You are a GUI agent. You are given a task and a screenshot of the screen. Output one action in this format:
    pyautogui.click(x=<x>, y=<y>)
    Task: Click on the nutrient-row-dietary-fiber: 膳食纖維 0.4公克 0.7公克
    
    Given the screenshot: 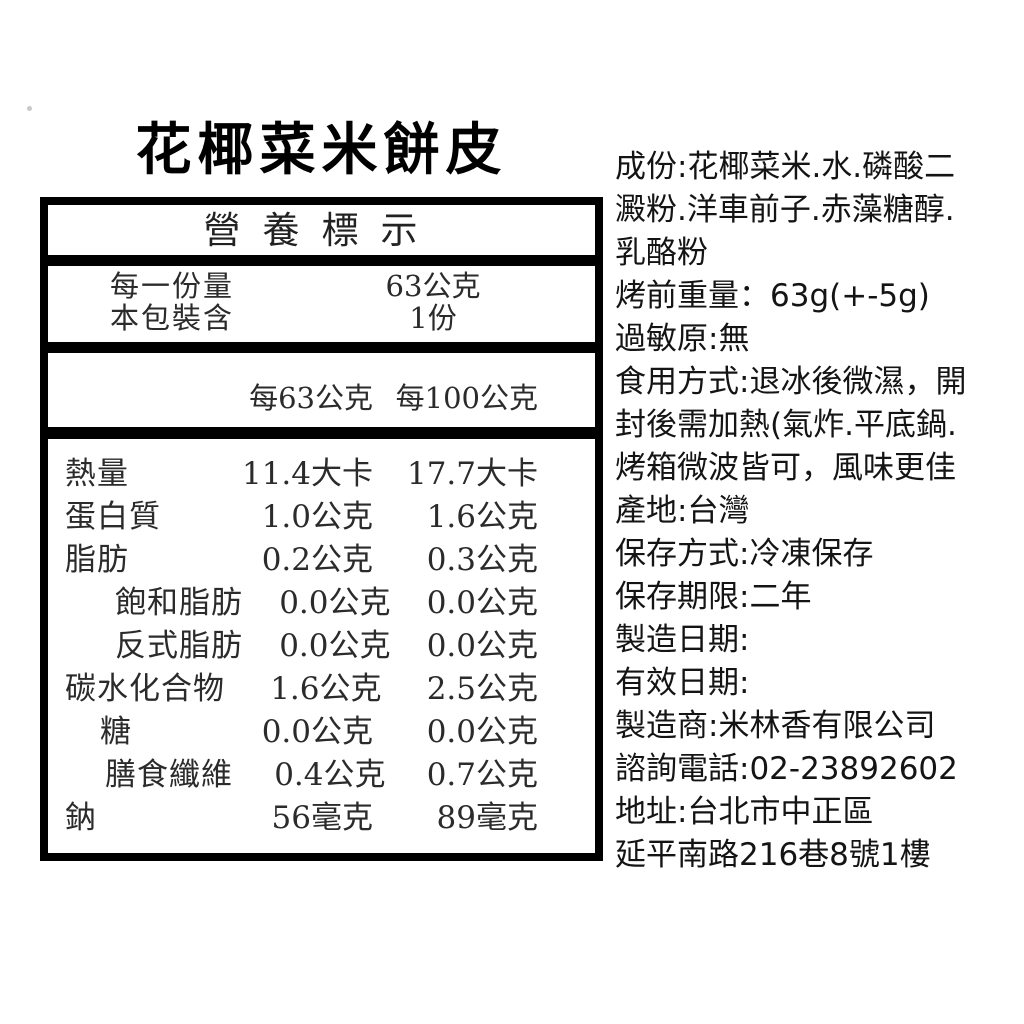 What is the action you would take?
    pyautogui.click(x=293, y=775)
    